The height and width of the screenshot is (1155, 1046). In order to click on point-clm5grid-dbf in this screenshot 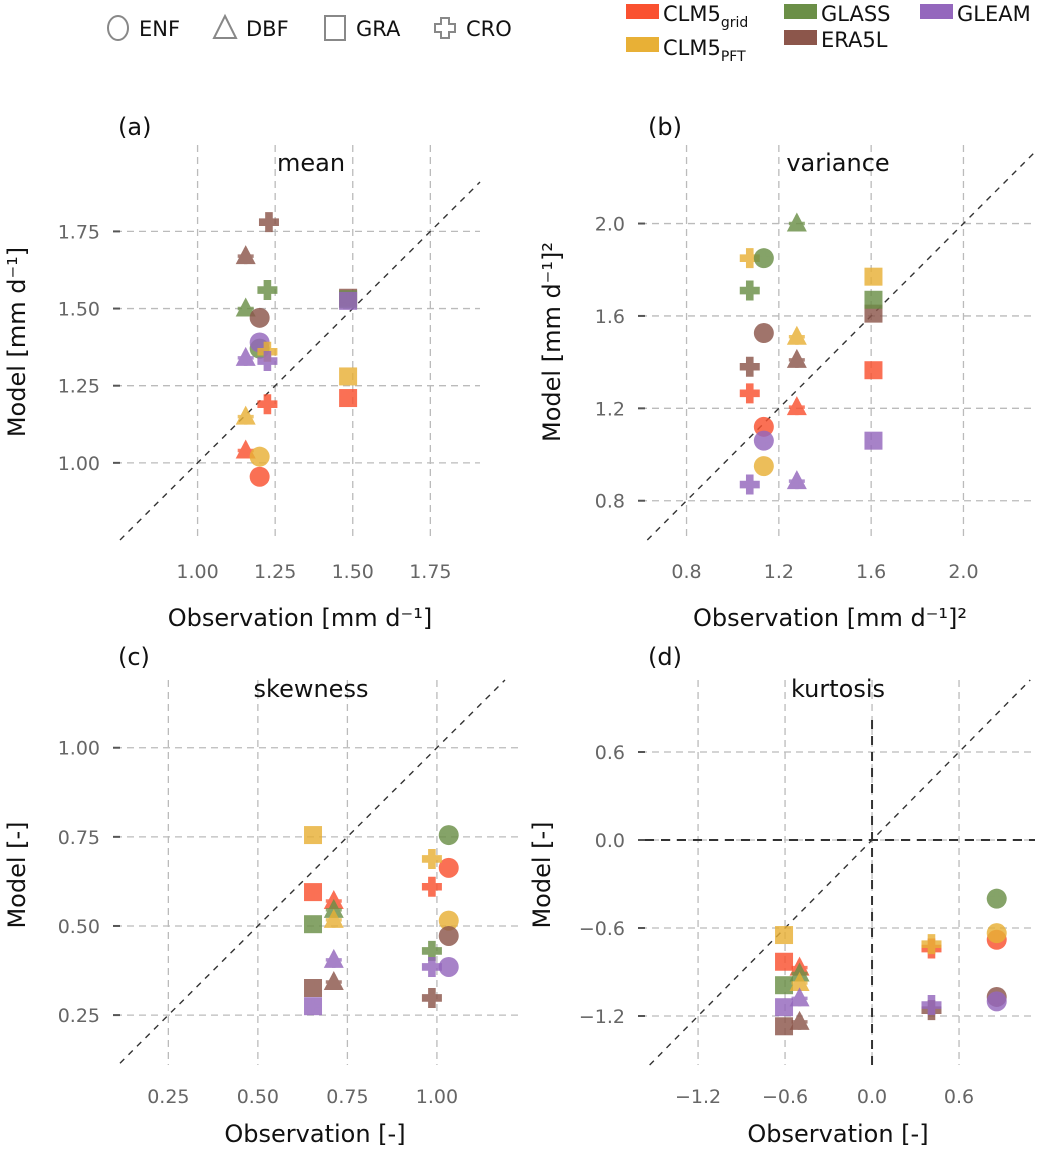, I will do `click(796, 406)`.